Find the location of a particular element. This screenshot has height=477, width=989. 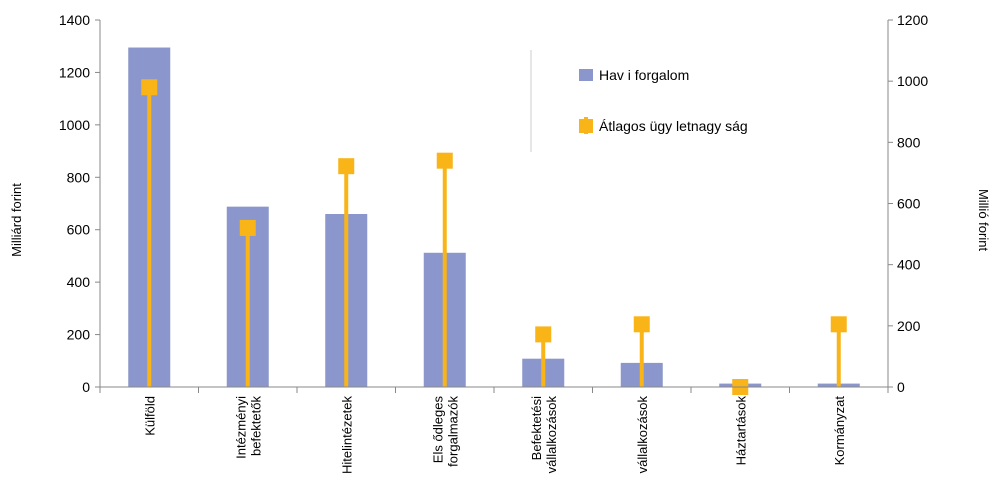

legend: Hav i forgalom Átlagos ügy letnagy ság is located at coordinates (639, 101).